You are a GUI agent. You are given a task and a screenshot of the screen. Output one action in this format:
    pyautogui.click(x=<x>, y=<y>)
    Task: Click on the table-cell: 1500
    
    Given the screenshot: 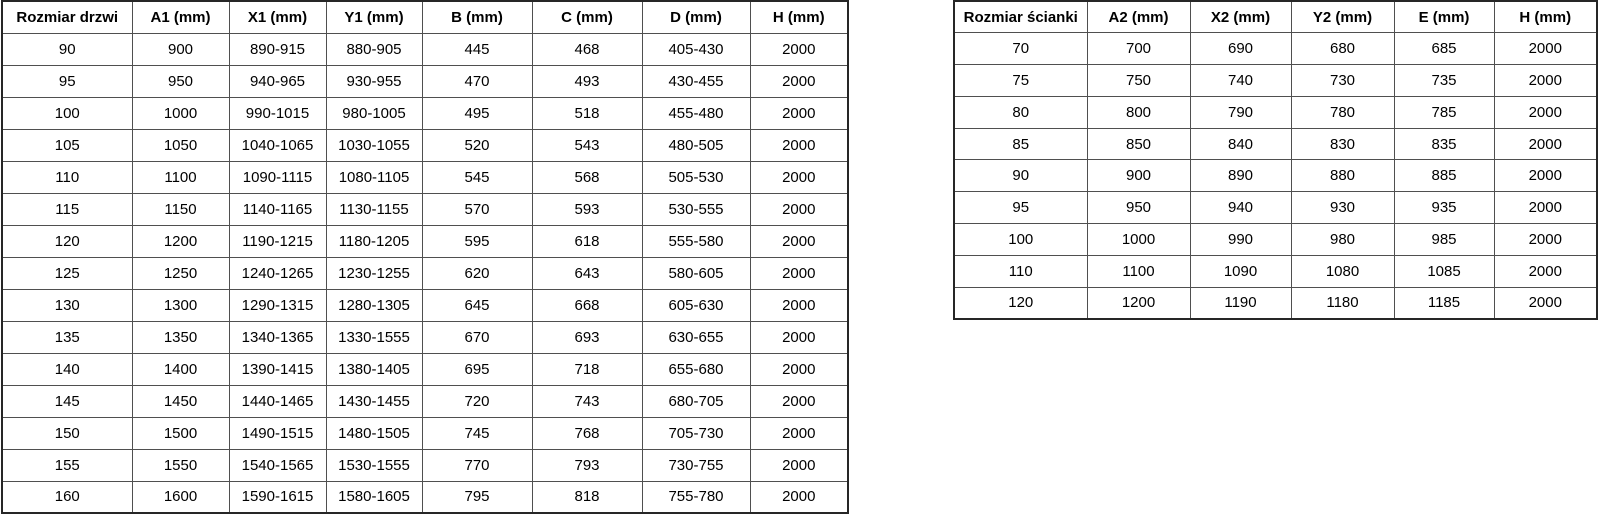 What is the action you would take?
    pyautogui.click(x=180, y=433)
    